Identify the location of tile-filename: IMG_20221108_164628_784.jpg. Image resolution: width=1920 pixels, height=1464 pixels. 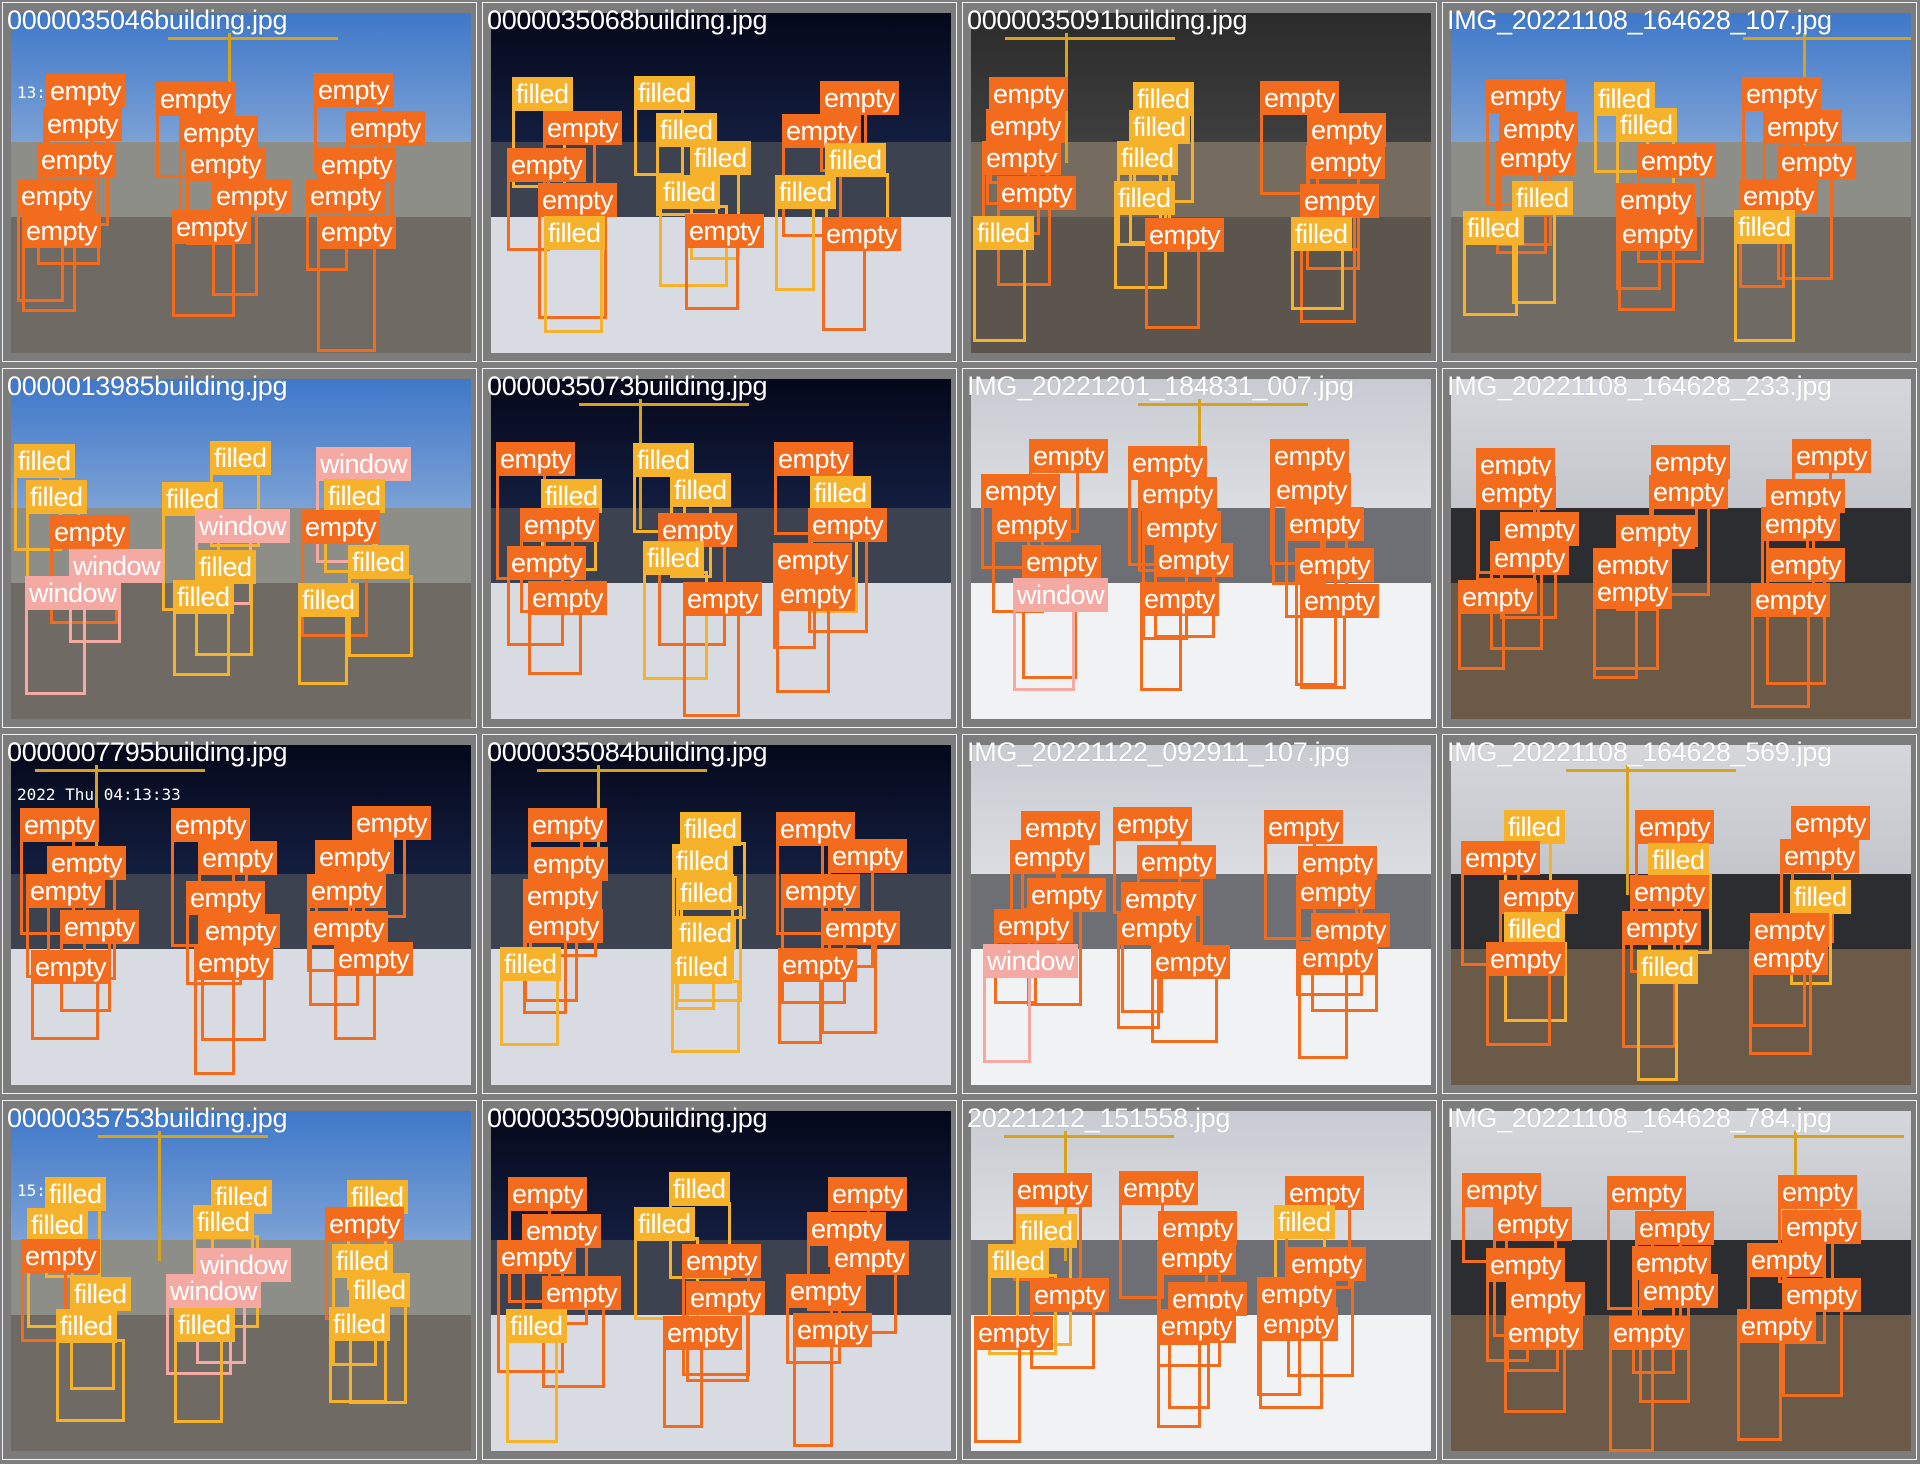
(1639, 1118).